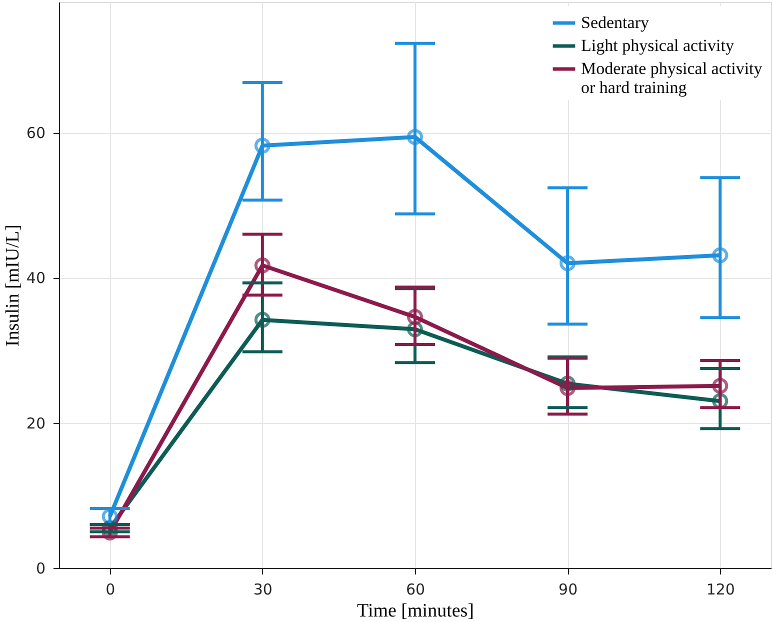  I want to click on y-tick-label: 60, so click(36, 133).